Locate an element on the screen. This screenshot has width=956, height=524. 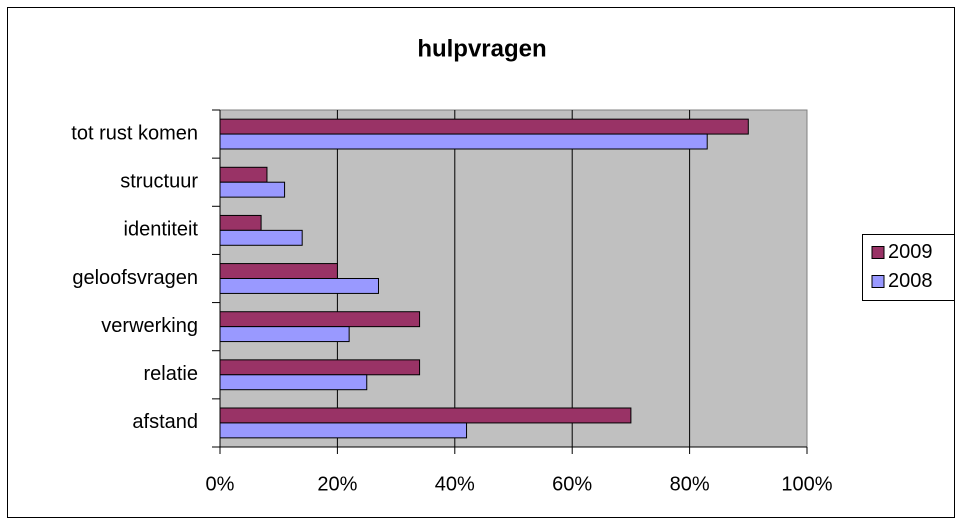
x-tick-label: 100% is located at coordinates (806, 484).